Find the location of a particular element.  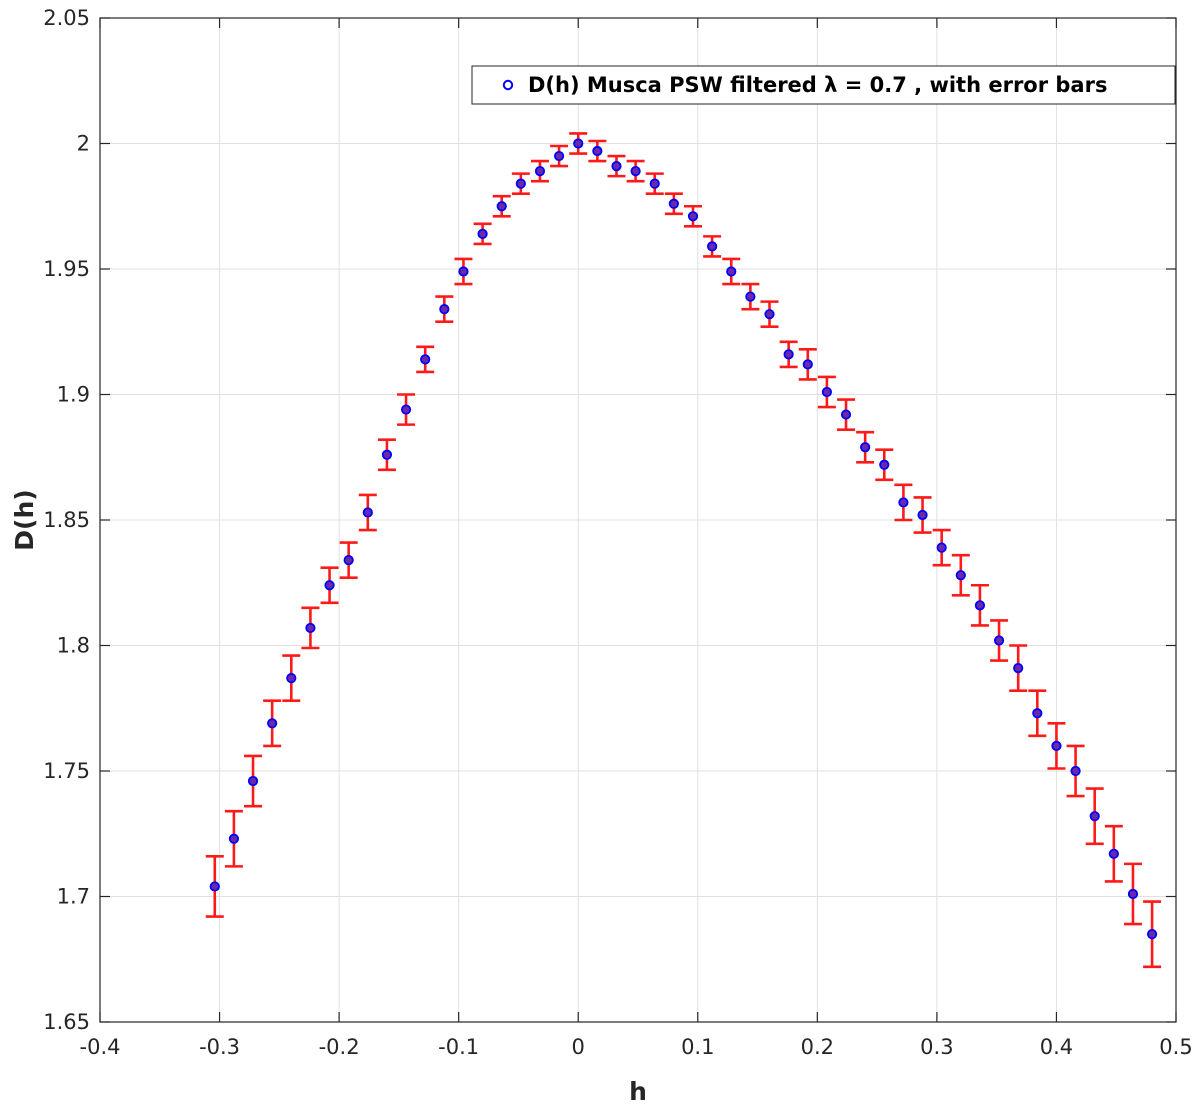

y-tick-label: 1.75 is located at coordinates (66, 771).